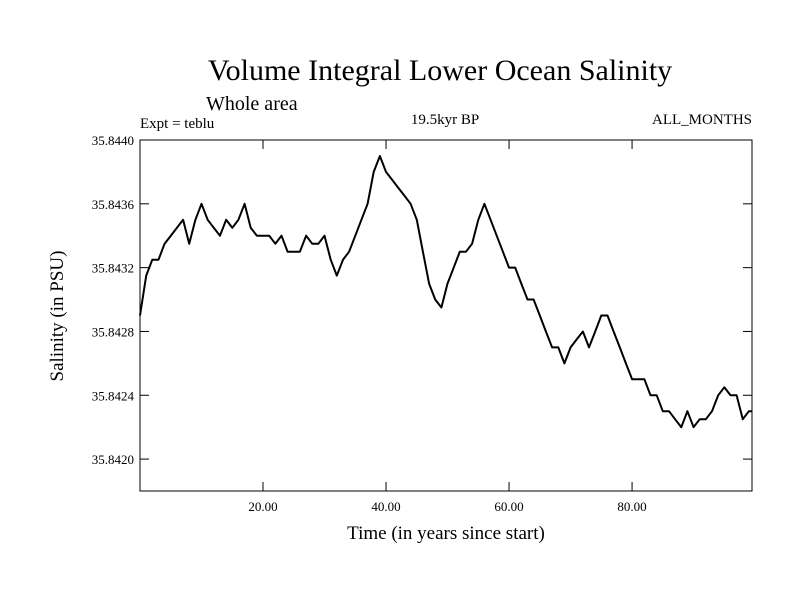 The width and height of the screenshot is (800, 600). What do you see at coordinates (113, 140) in the screenshot?
I see `y-tick-label: 35.8440` at bounding box center [113, 140].